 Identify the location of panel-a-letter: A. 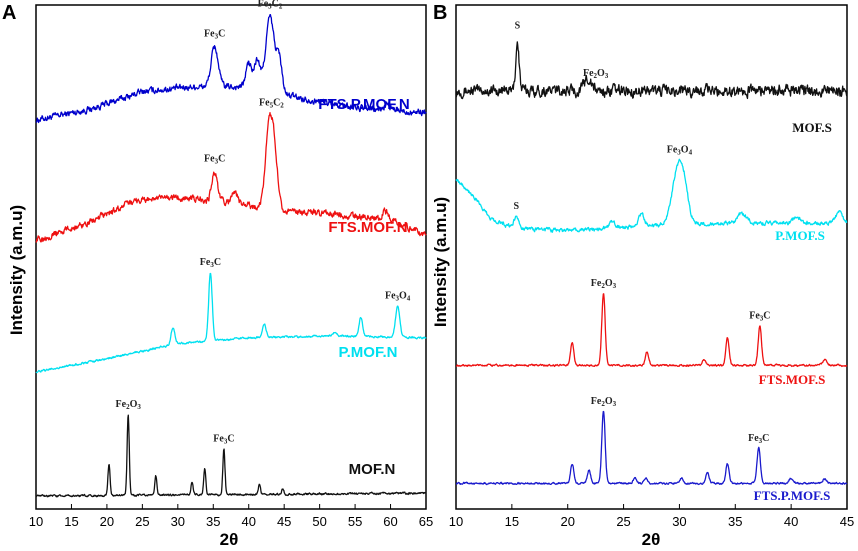
(9, 13).